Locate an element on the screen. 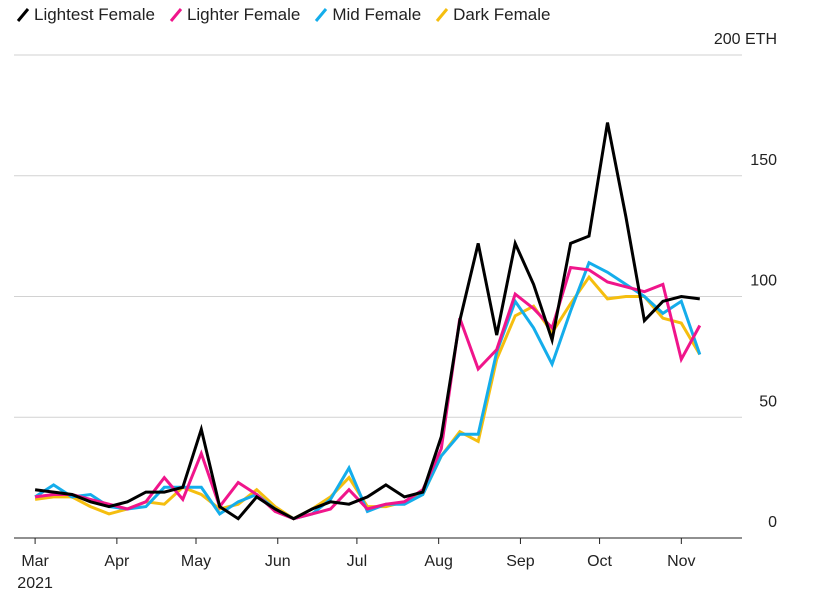 The height and width of the screenshot is (597, 815). x-tick-label: Sep is located at coordinates (520, 561).